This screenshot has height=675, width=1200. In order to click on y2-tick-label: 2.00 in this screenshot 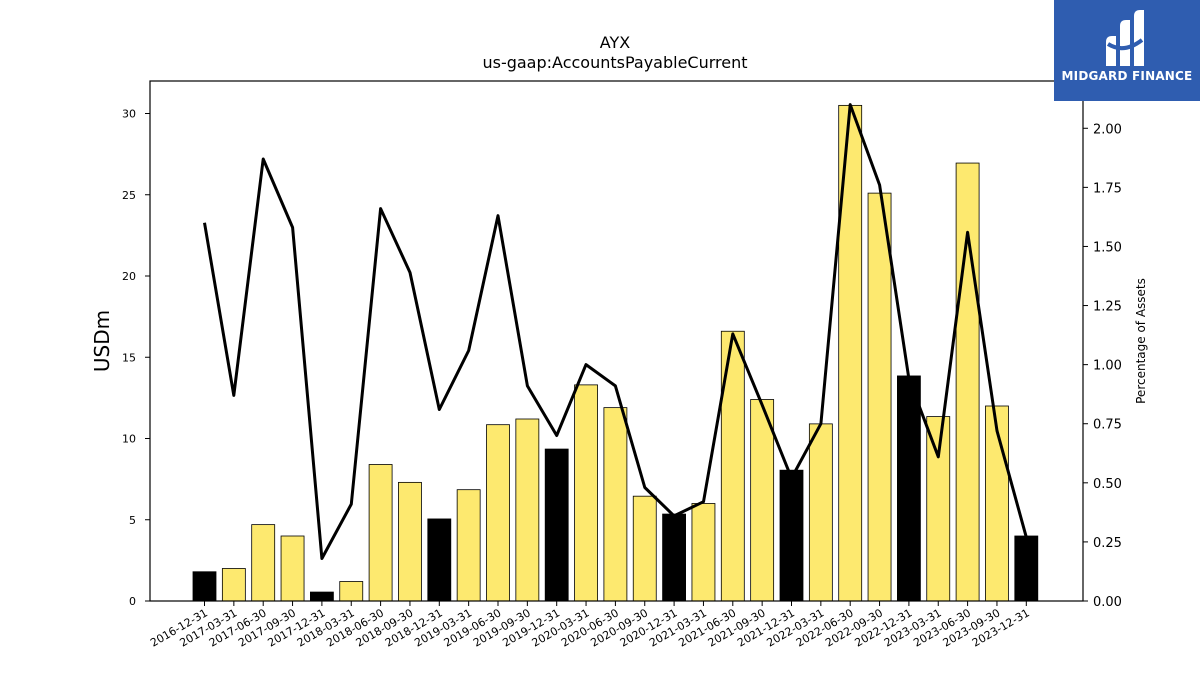, I will do `click(1107, 129)`.